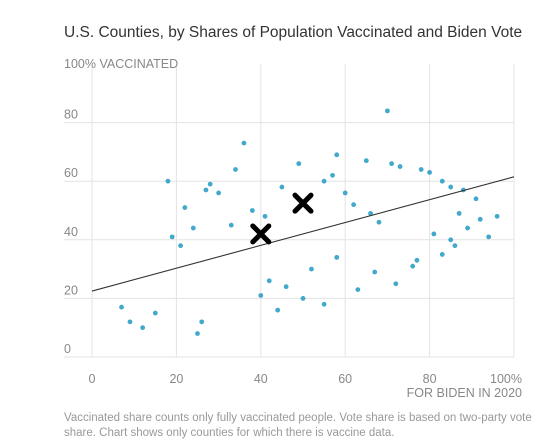 This screenshot has height=443, width=560. I want to click on y-tick-label: 80, so click(71, 115).